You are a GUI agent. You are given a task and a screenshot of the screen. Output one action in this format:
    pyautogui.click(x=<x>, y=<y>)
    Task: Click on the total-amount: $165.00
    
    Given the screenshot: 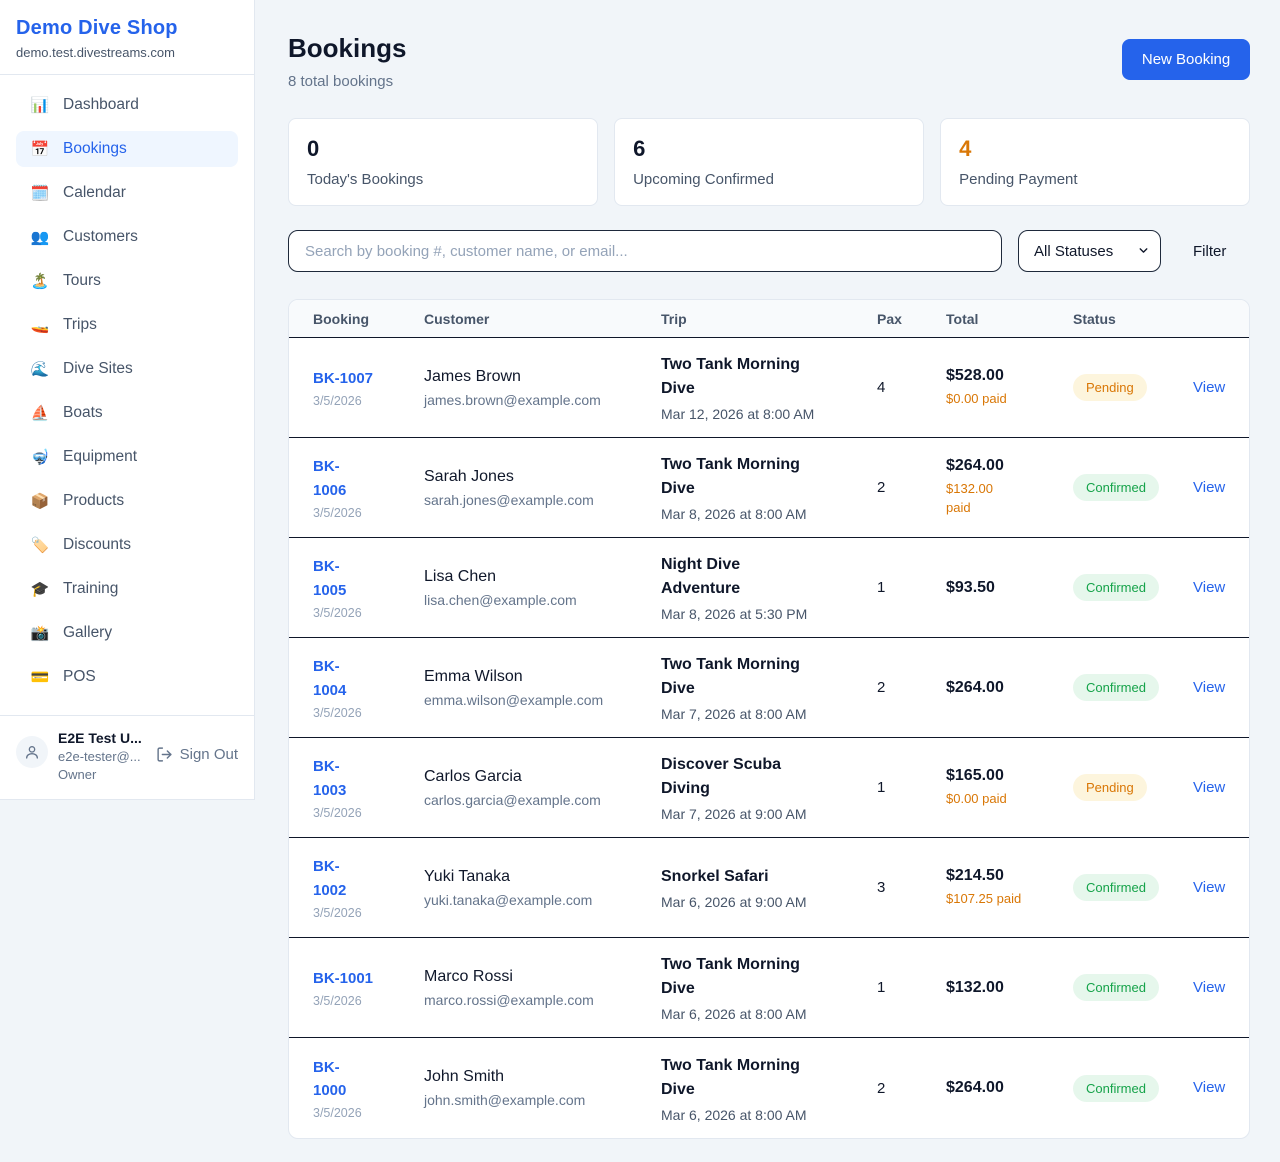 What is the action you would take?
    pyautogui.click(x=975, y=775)
    